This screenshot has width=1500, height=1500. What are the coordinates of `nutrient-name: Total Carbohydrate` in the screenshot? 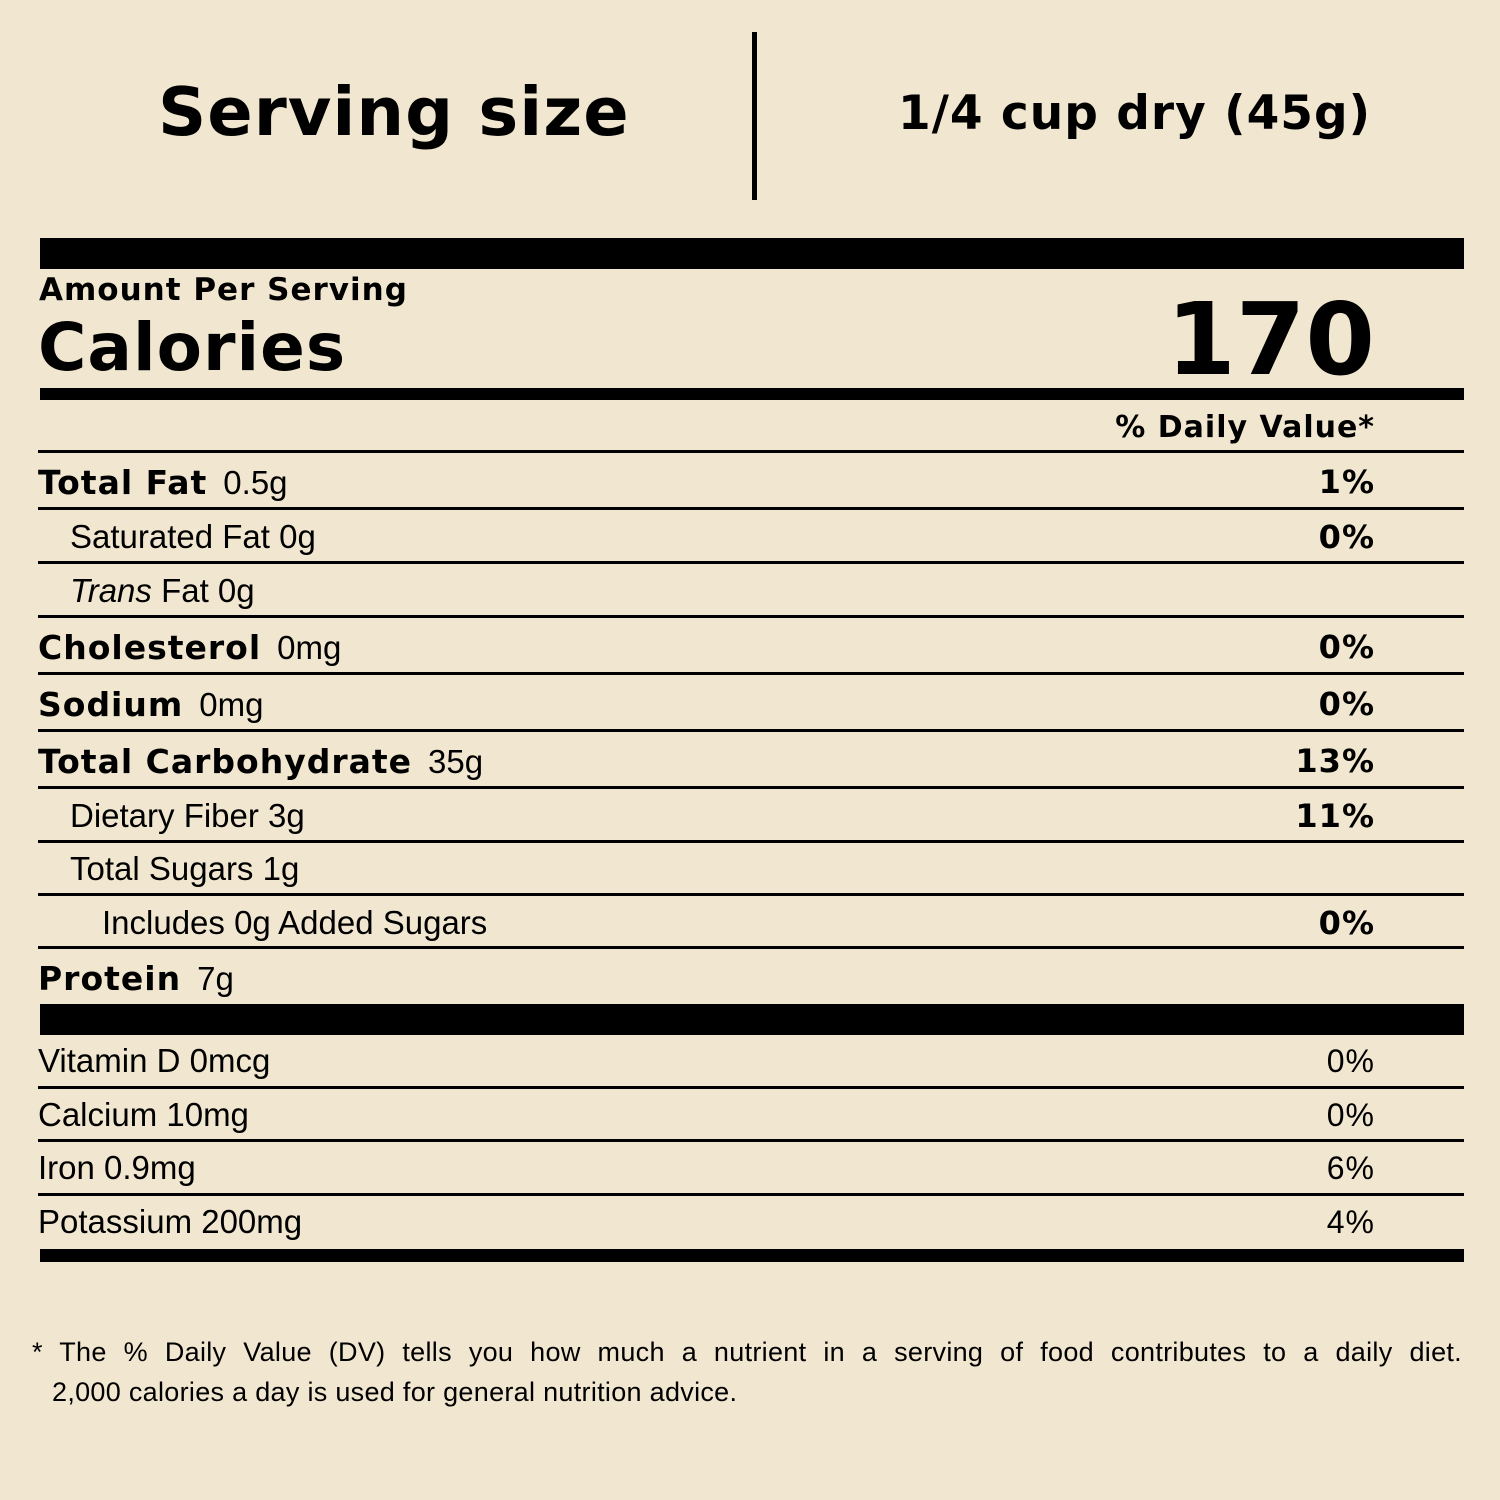 It's located at (225, 761).